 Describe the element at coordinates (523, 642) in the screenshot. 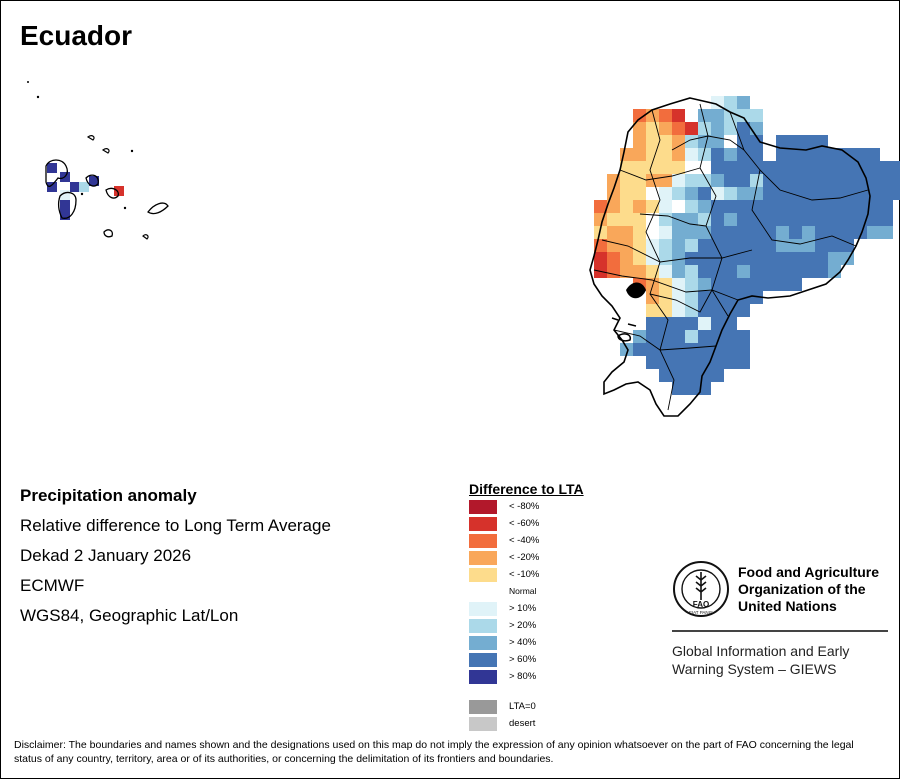

I see `legend-label: > 40%` at that location.